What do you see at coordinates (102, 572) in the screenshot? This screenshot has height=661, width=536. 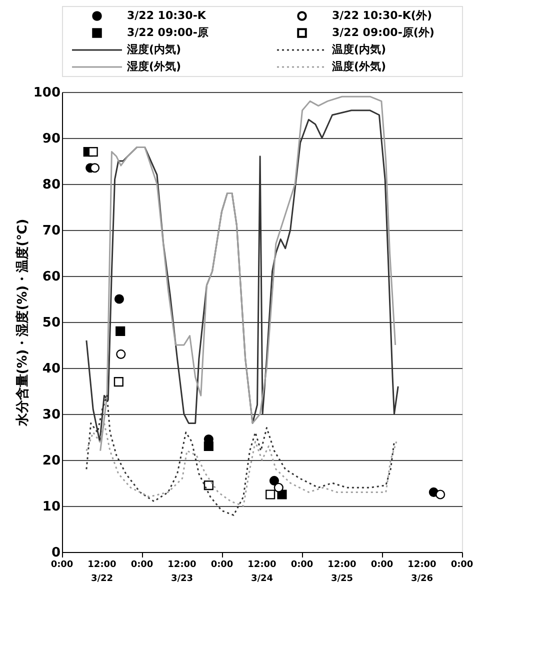 I see `x-tick-label: 12:00 3/22` at bounding box center [102, 572].